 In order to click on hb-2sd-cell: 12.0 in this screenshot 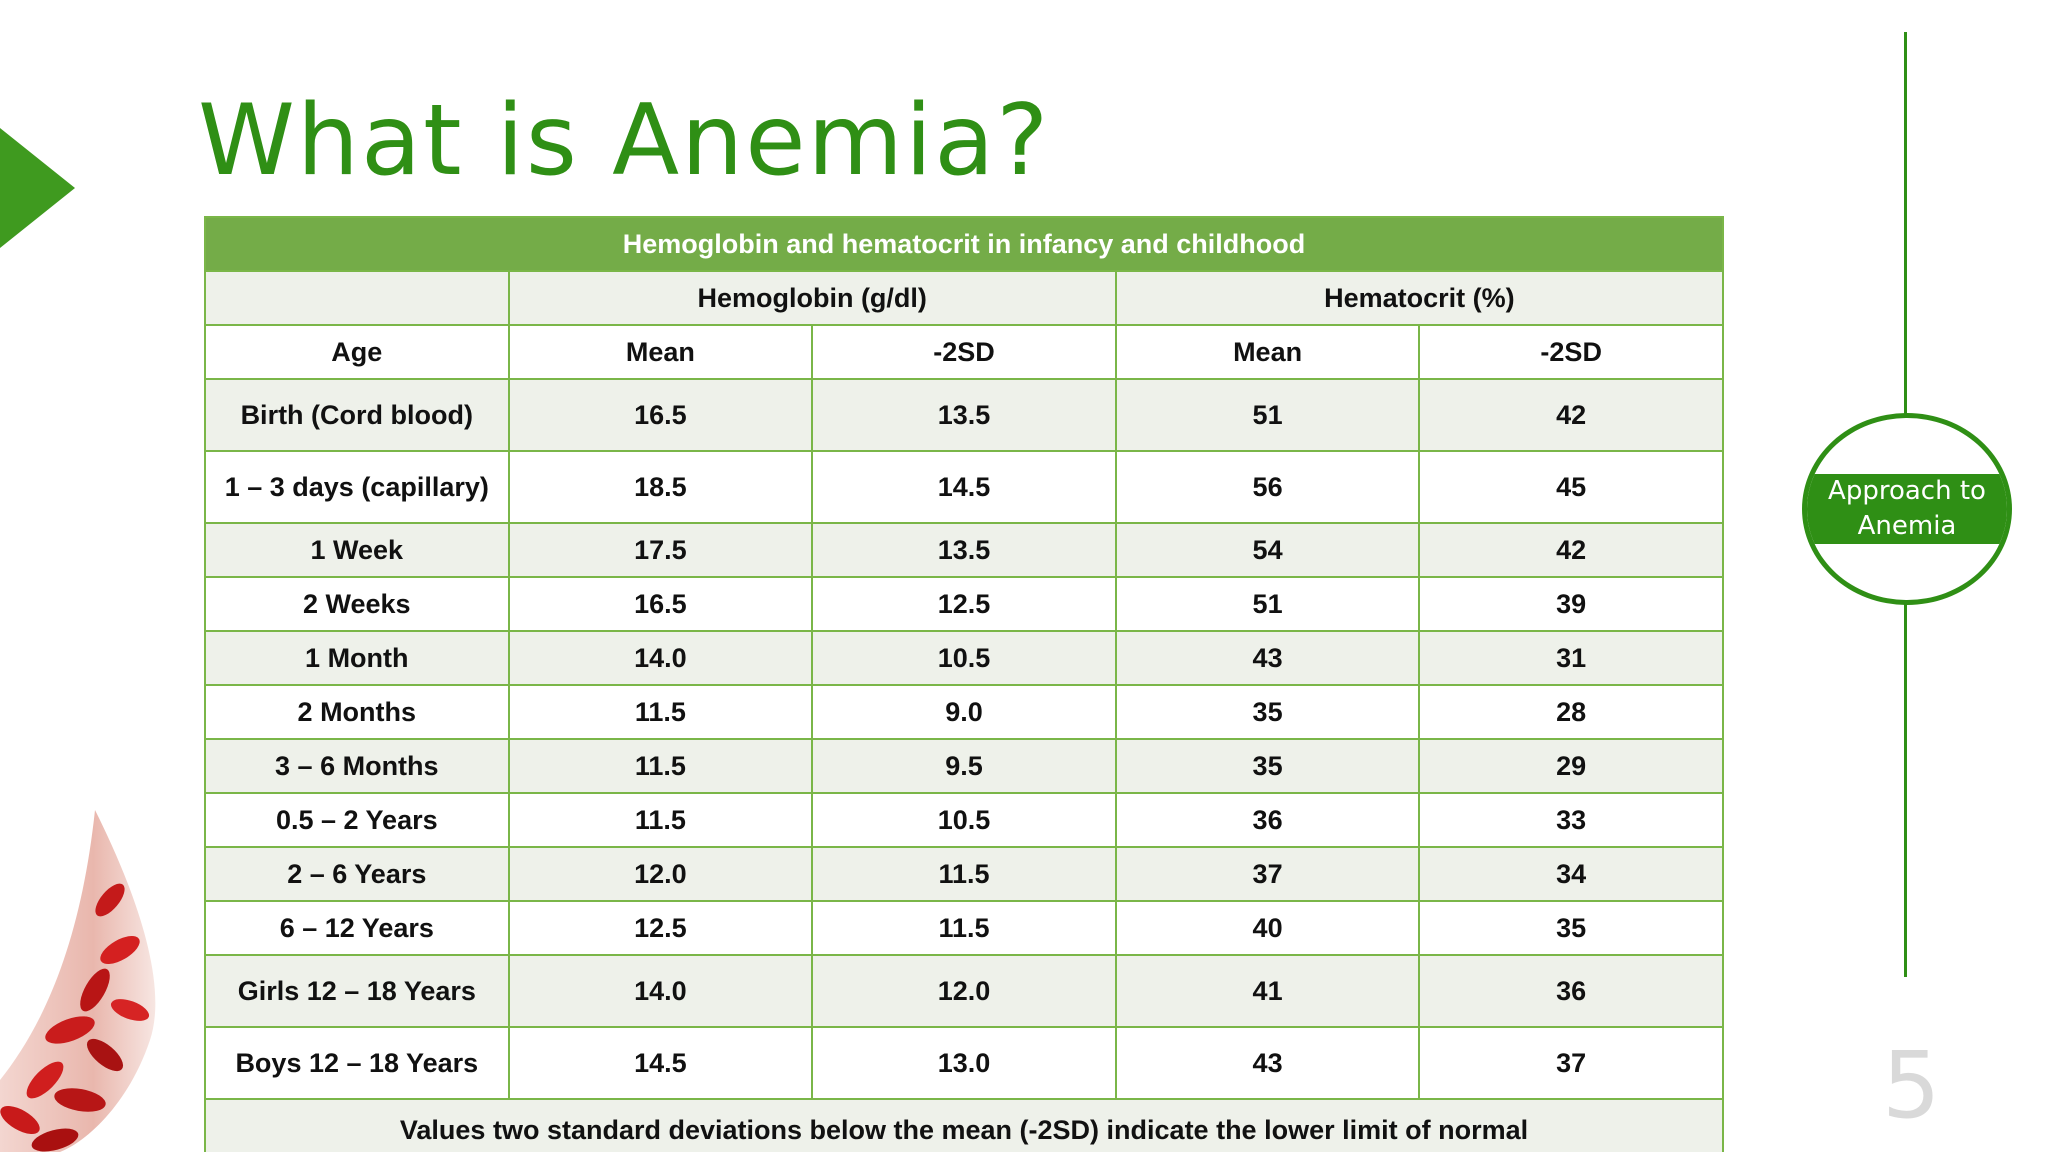, I will do `click(964, 991)`.